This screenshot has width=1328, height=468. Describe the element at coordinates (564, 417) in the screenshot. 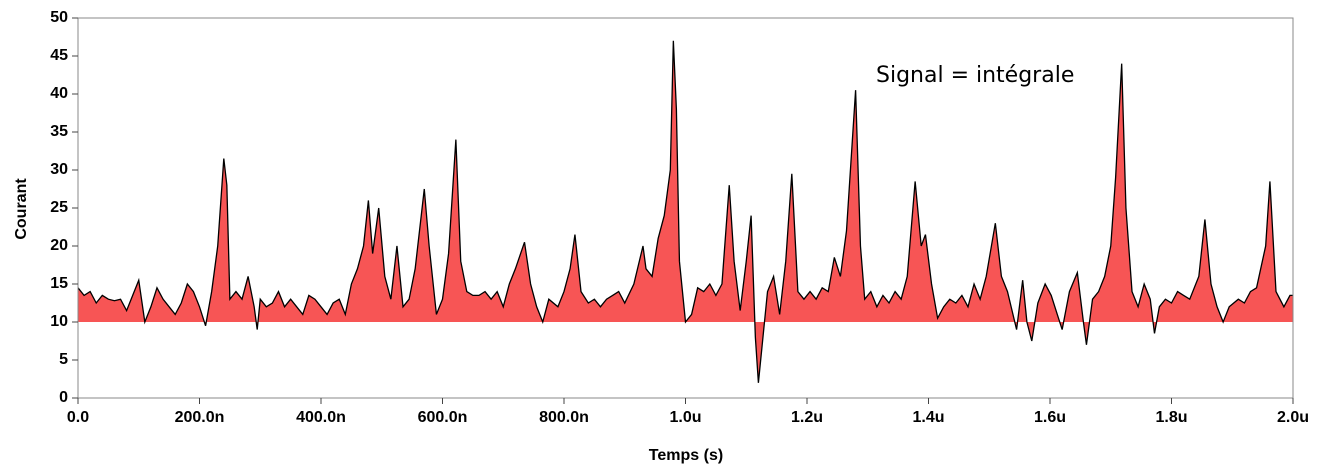

I see `x-tick-label: 800.0n` at that location.